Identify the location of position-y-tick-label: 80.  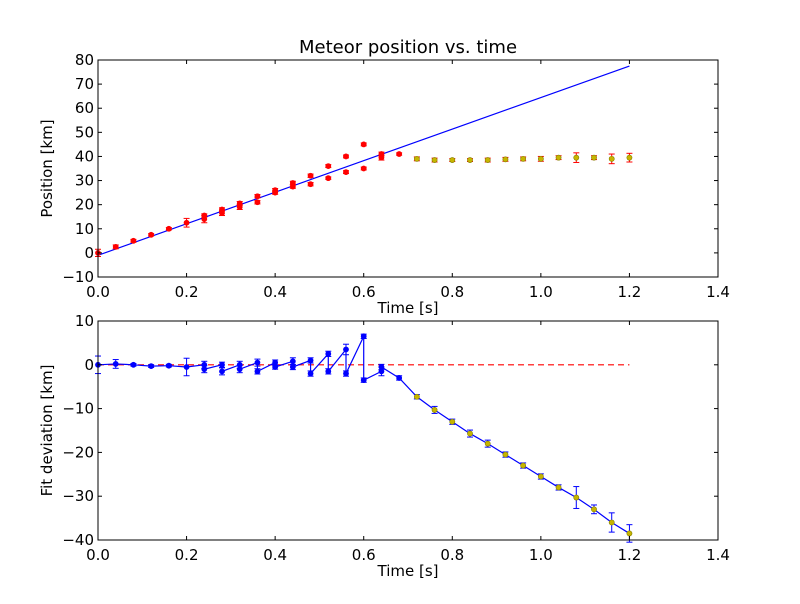
(84, 60).